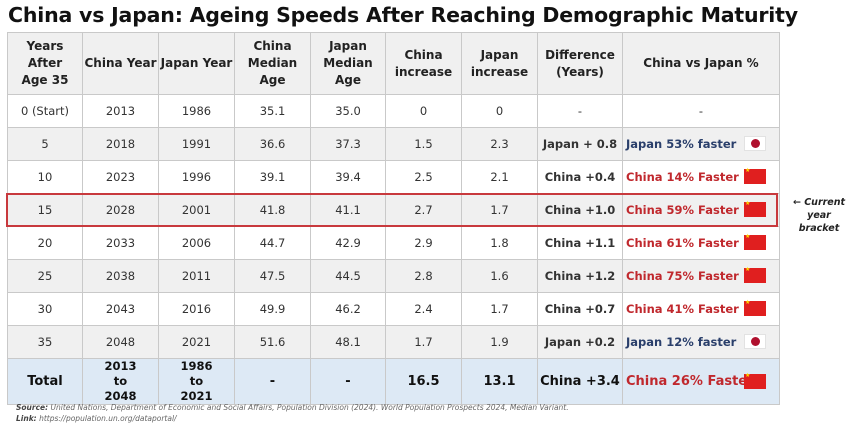  What do you see at coordinates (272, 63) in the screenshot?
I see `column-header: China Median Age` at bounding box center [272, 63].